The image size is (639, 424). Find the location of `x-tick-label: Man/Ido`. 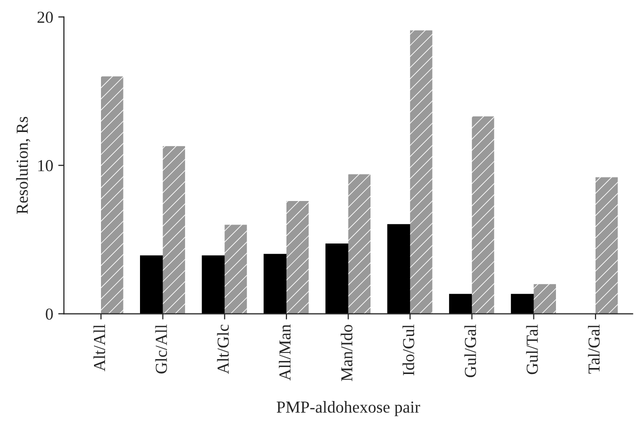

x-tick-label: Man/Ido is located at coordinates (346, 353).